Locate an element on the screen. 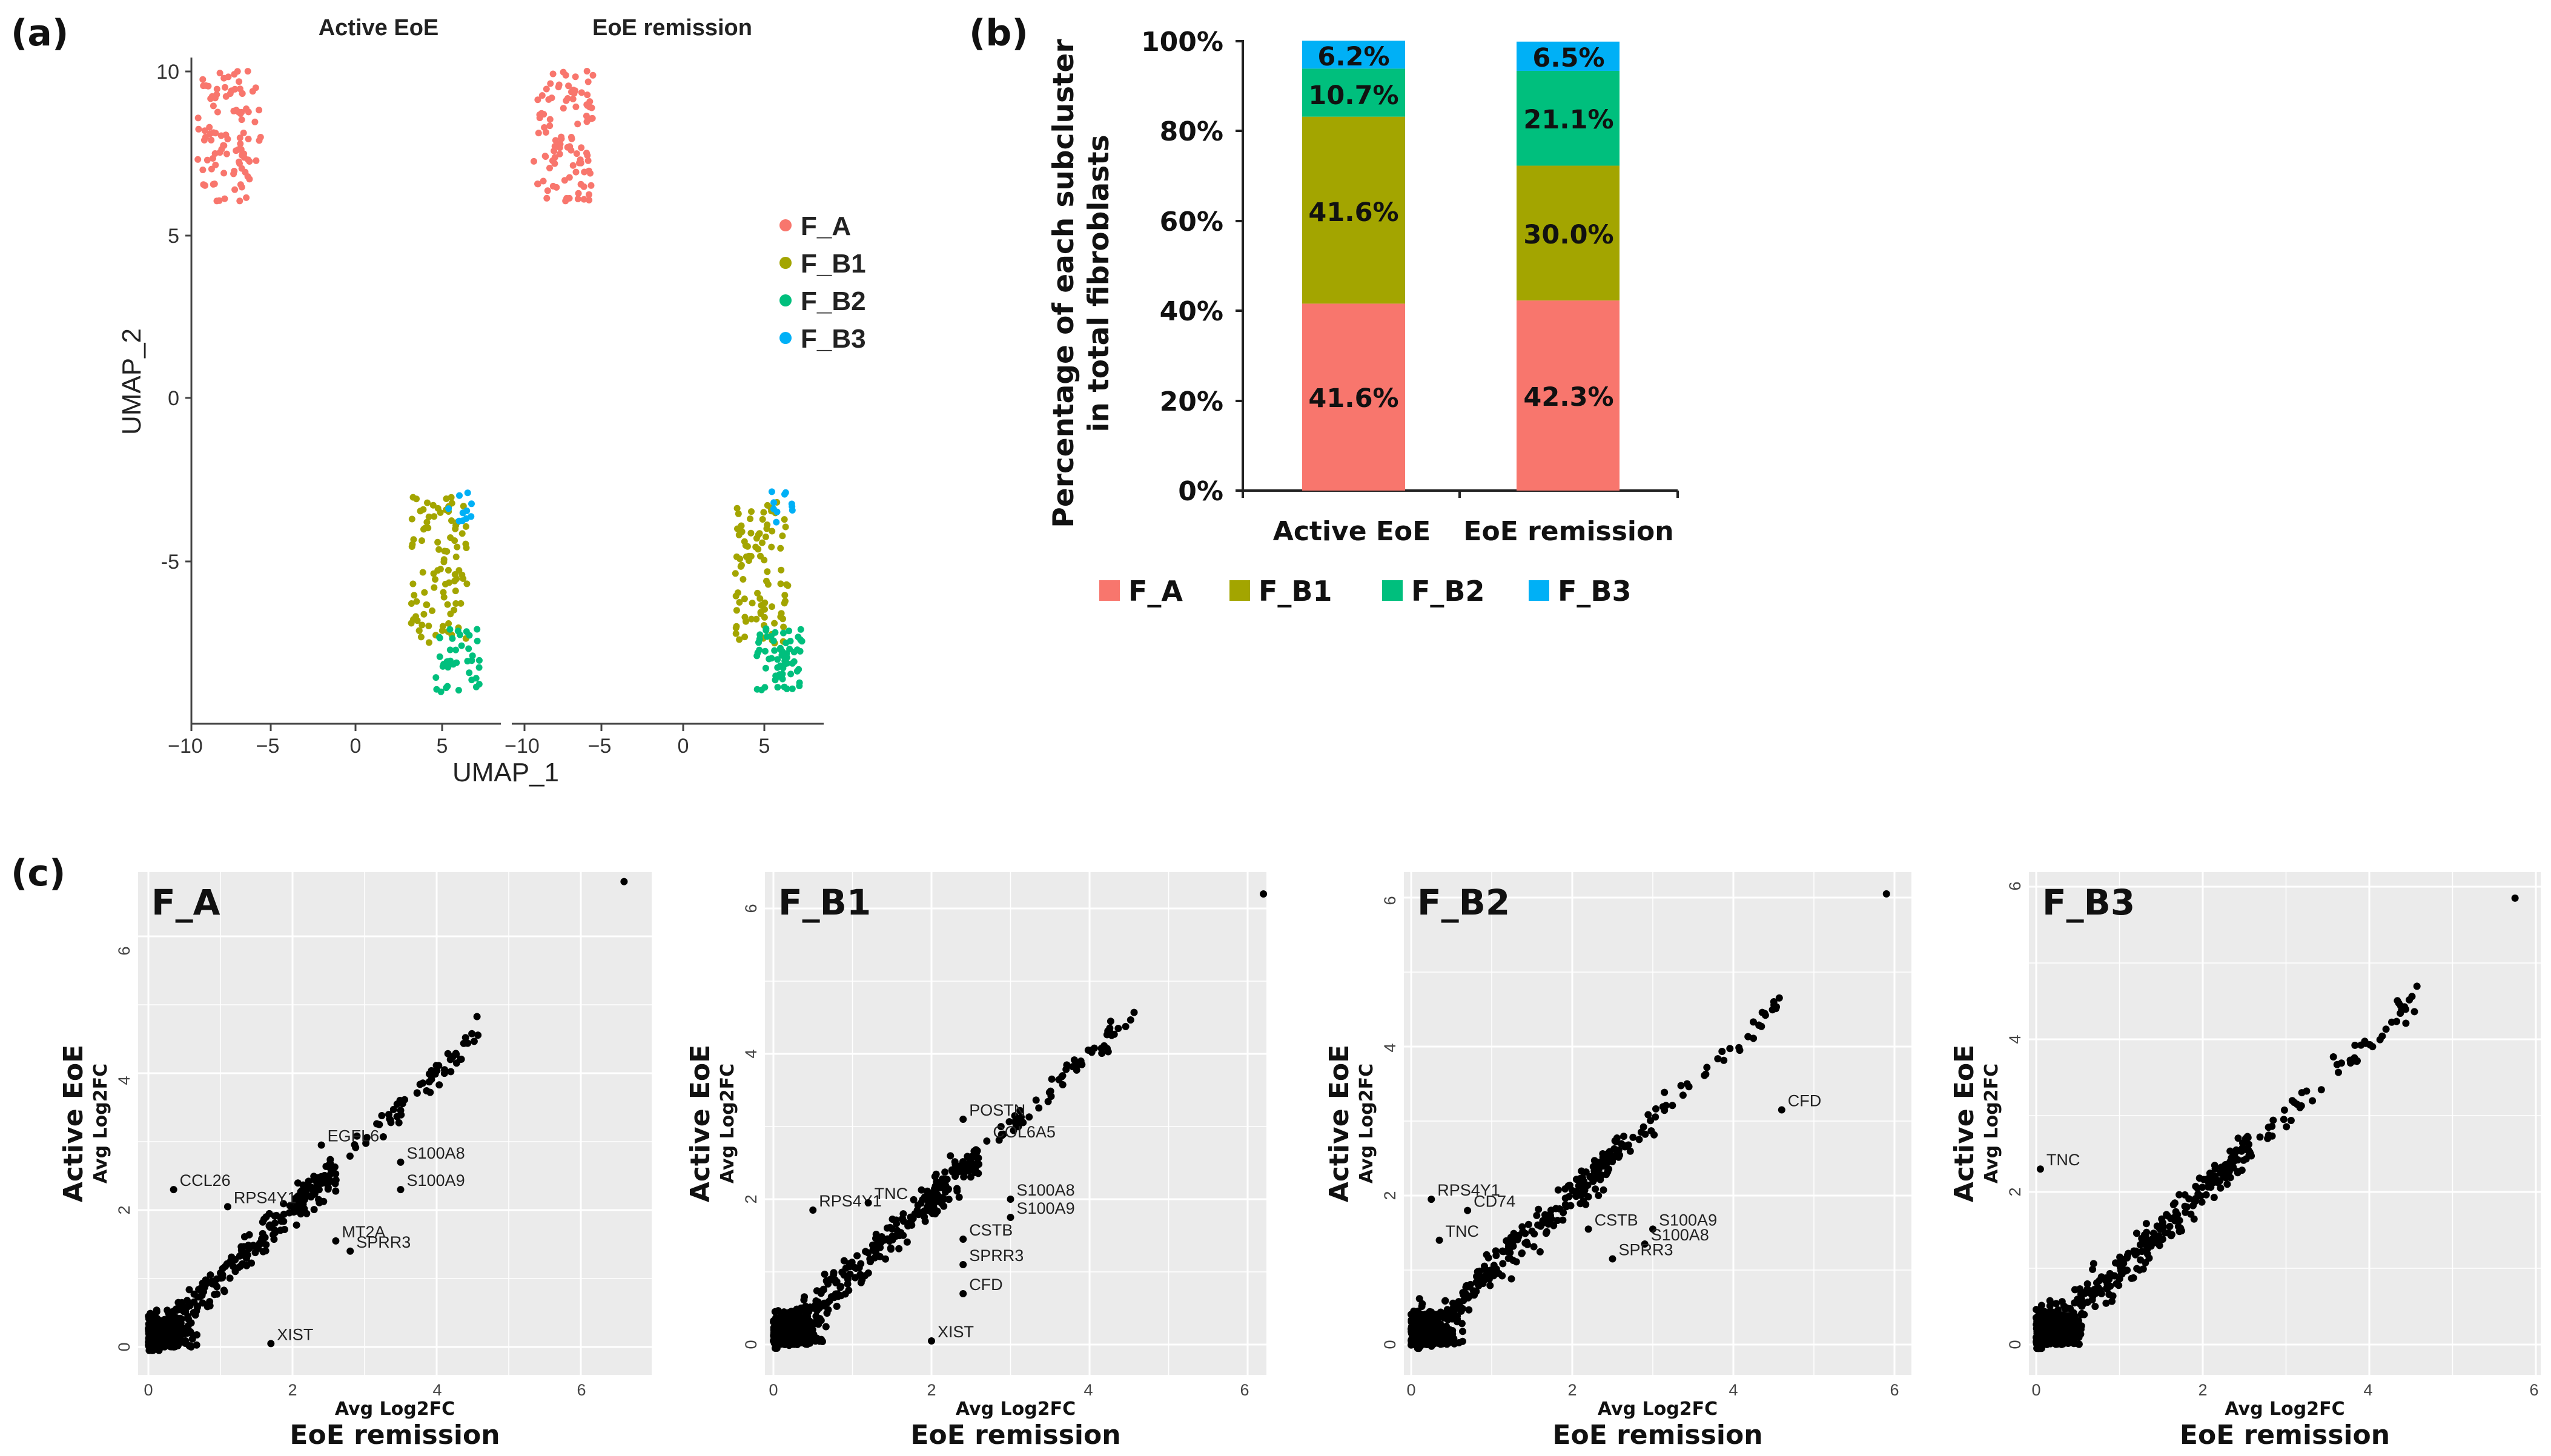 The width and height of the screenshot is (2551, 1456). scatter-ylabel-small: Avg Log2FC is located at coordinates (1991, 1123).